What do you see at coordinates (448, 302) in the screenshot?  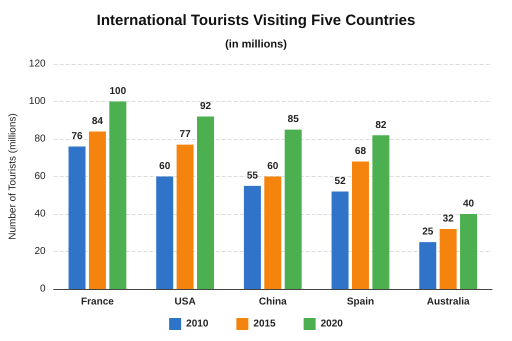 I see `x-tick-label: Australia` at bounding box center [448, 302].